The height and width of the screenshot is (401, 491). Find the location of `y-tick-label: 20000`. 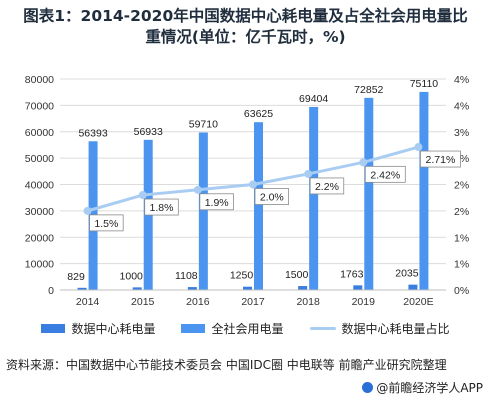

y-tick-label: 20000 is located at coordinates (39, 238).